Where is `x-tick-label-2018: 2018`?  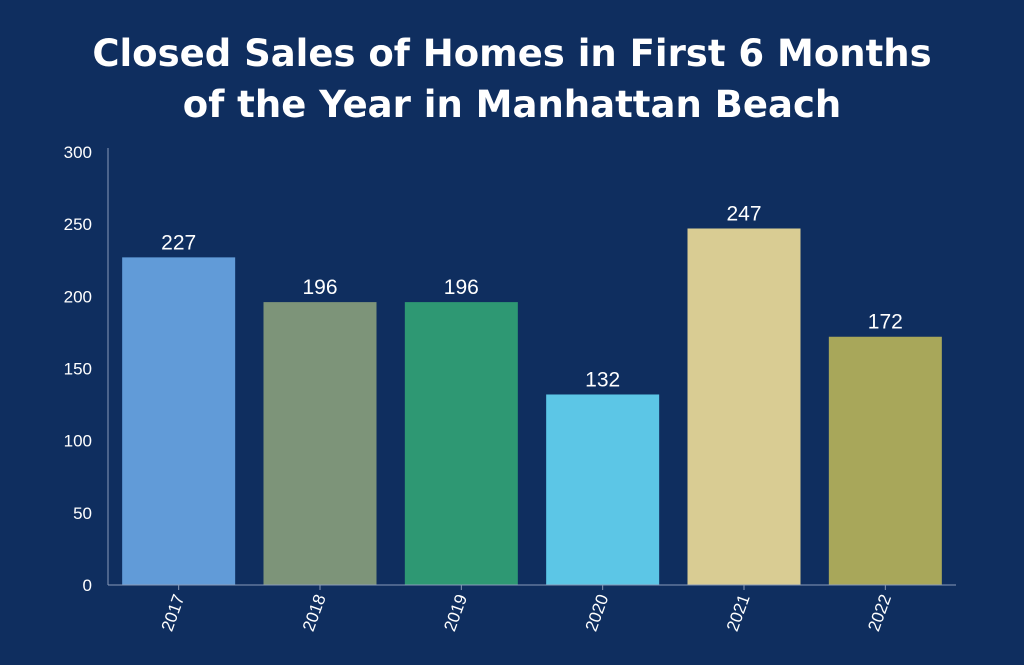
x-tick-label-2018: 2018 is located at coordinates (314, 613).